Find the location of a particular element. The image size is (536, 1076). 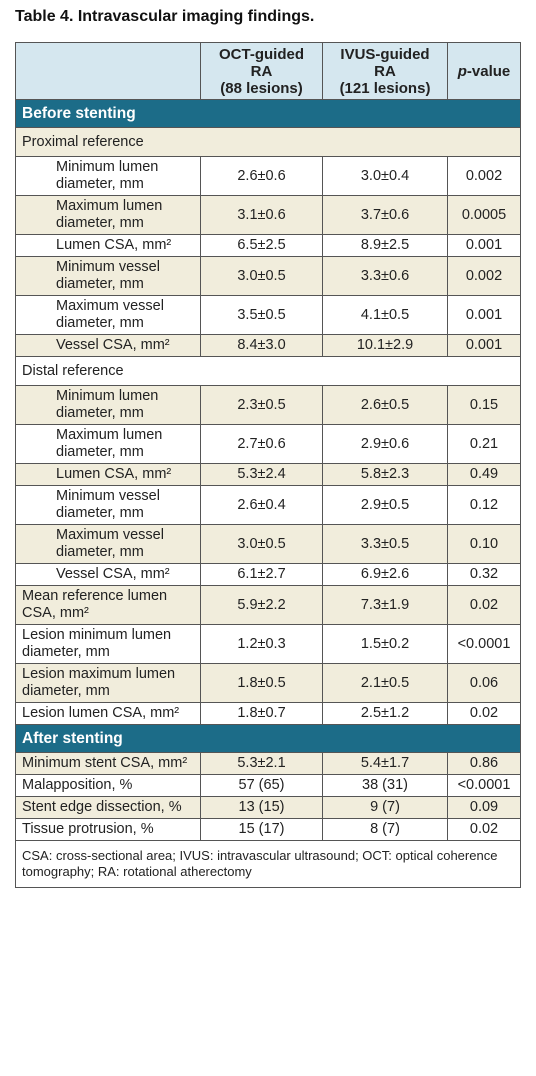

row-label: Lesion maximum lumen diameter, mm is located at coordinates (108, 683).